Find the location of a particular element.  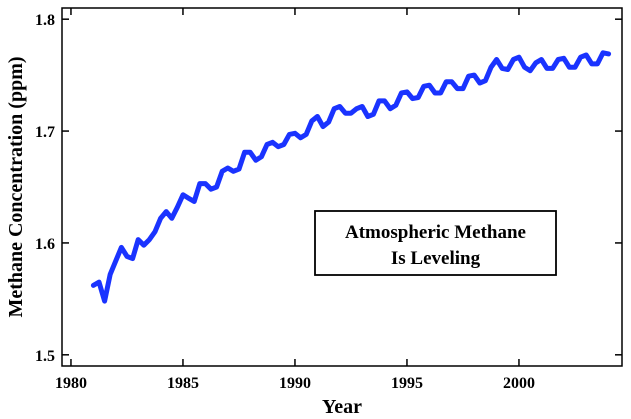

x-tick-label: 1995 is located at coordinates (407, 383).